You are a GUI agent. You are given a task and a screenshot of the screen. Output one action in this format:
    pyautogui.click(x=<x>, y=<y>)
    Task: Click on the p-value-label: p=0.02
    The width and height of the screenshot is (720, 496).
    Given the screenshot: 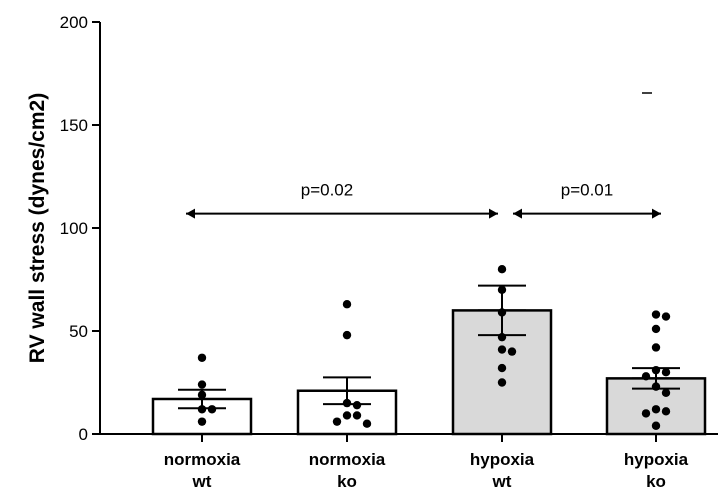 What is the action you would take?
    pyautogui.click(x=327, y=190)
    